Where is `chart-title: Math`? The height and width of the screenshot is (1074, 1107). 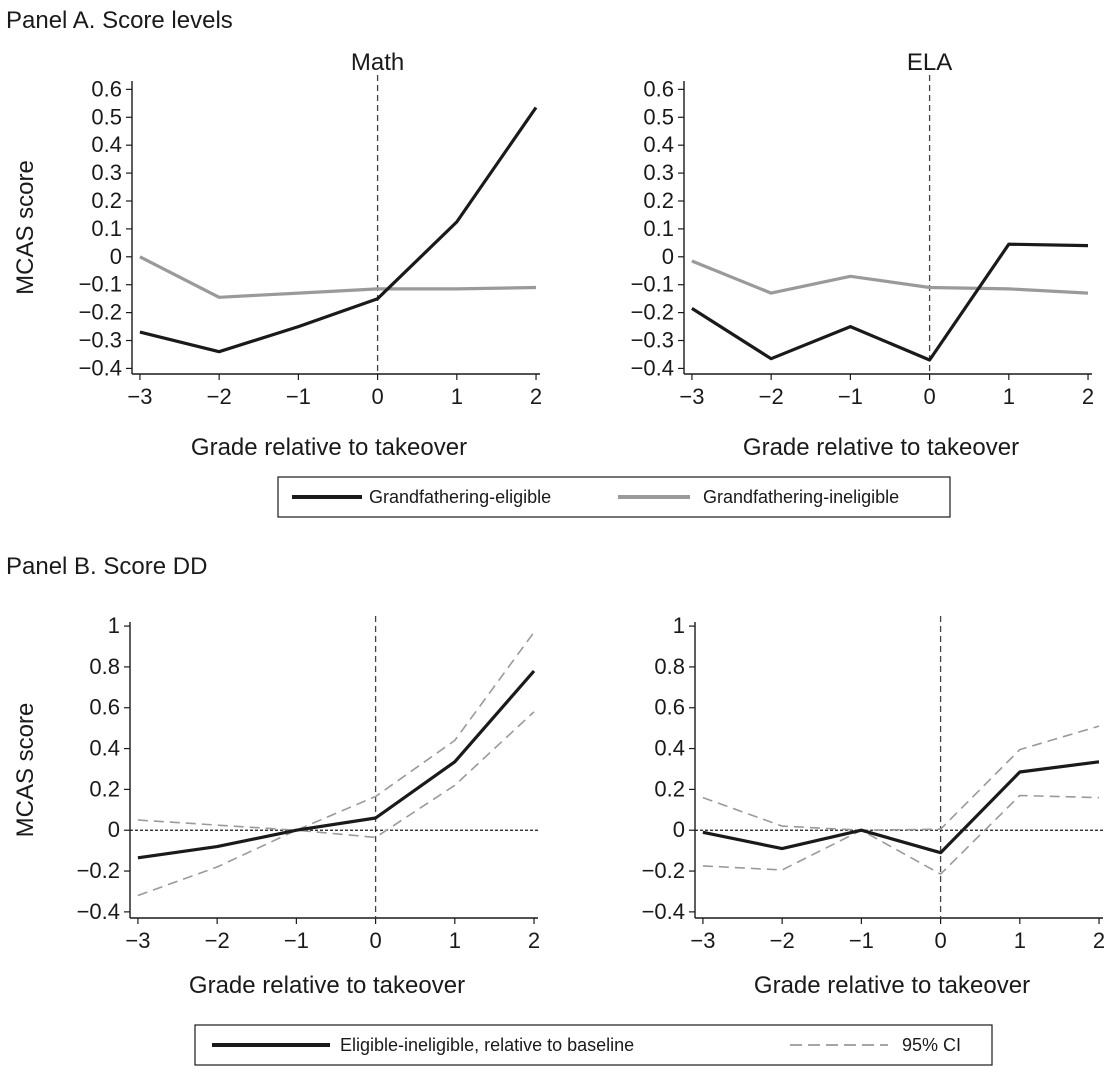 chart-title: Math is located at coordinates (377, 62).